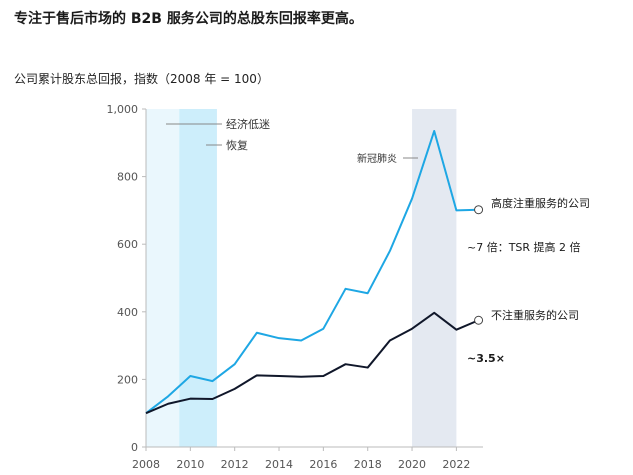  What do you see at coordinates (237, 145) in the screenshot?
I see `band-label-1: 恢复` at bounding box center [237, 145].